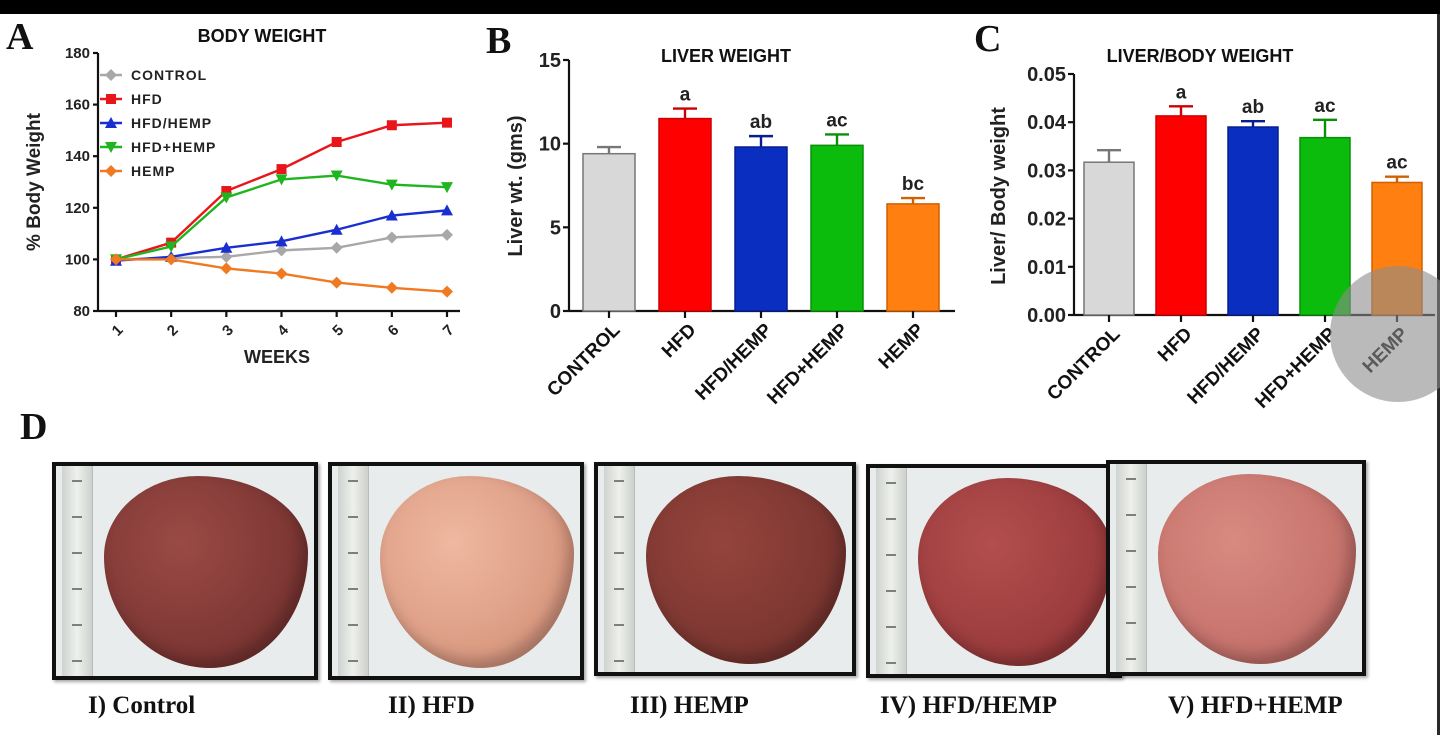 The image size is (1440, 735). What do you see at coordinates (1046, 220) in the screenshot?
I see `chart-c-y-tick-label: 0.02` at bounding box center [1046, 220].